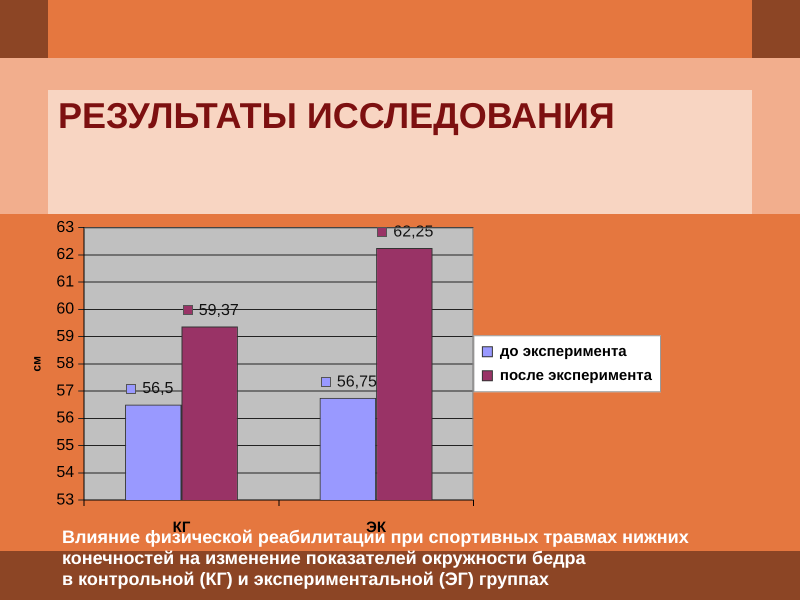 Image resolution: width=800 pixels, height=600 pixels. Describe the element at coordinates (65, 281) in the screenshot. I see `y-tick-label: 61` at that location.